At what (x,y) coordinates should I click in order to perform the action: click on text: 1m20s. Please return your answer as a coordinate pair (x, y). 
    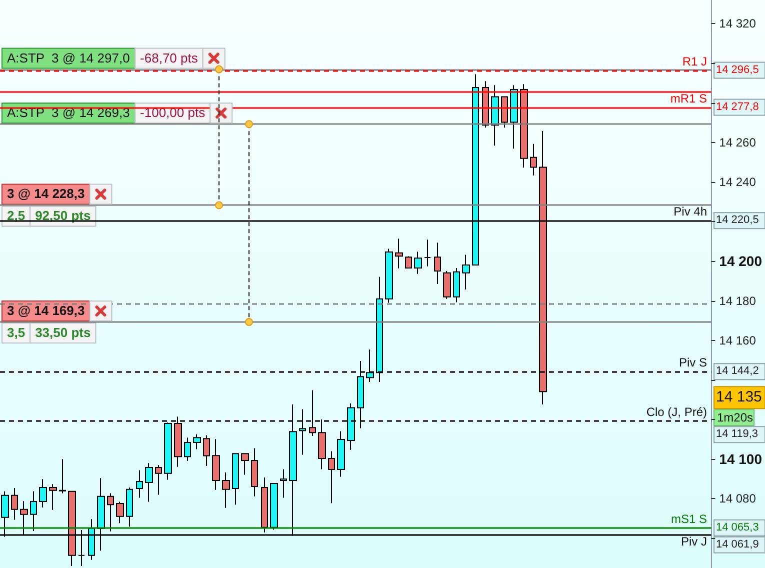
    Looking at the image, I should click on (735, 417).